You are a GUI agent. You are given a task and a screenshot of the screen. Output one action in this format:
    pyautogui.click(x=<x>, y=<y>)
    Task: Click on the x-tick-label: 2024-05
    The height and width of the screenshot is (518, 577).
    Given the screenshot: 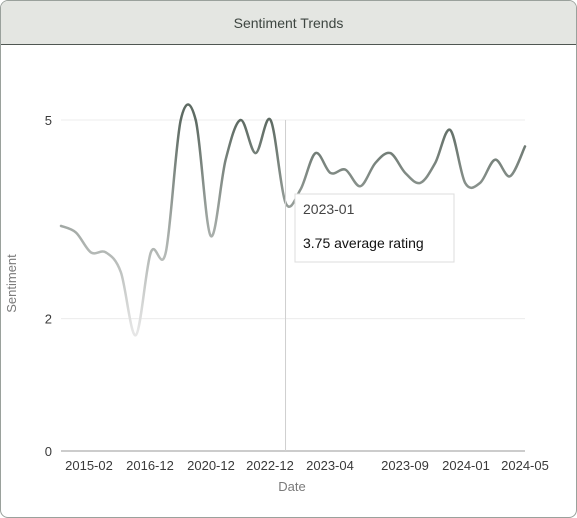 What is the action you would take?
    pyautogui.click(x=525, y=465)
    